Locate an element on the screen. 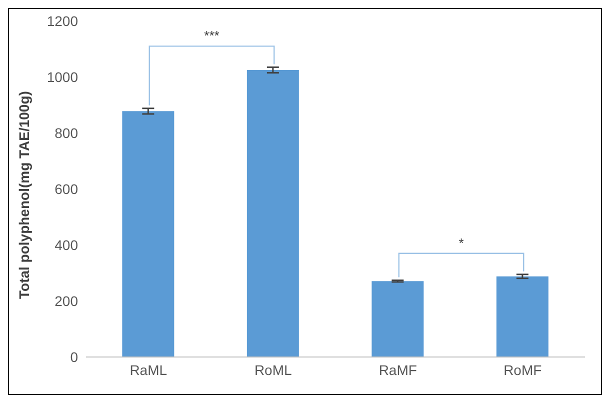 The height and width of the screenshot is (403, 610). y-tick-label: 1200 is located at coordinates (62, 20).